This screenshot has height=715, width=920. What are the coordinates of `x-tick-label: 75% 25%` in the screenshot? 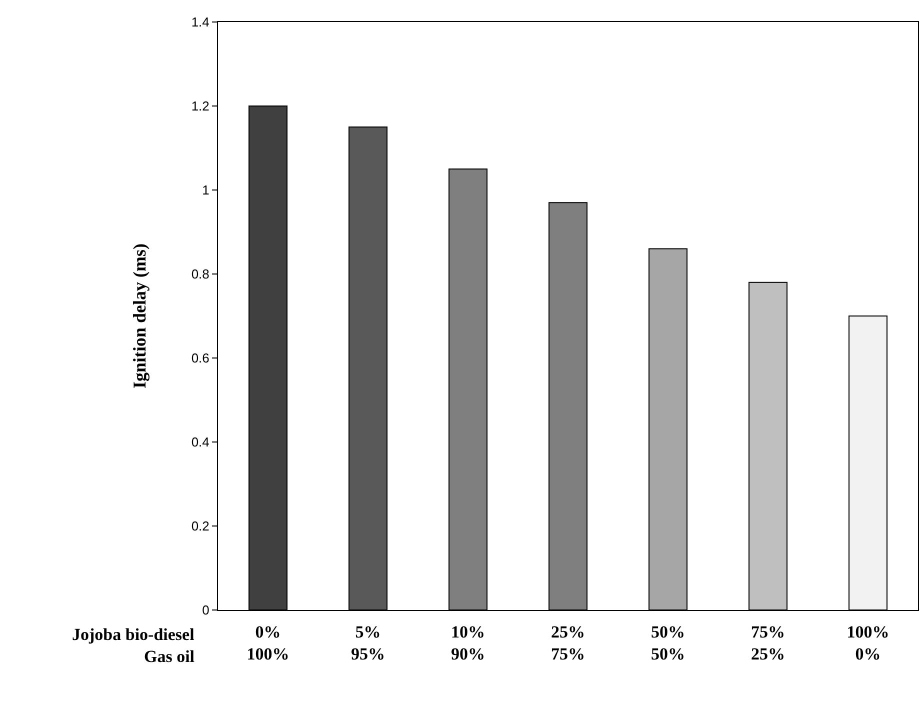 It's located at (768, 643).